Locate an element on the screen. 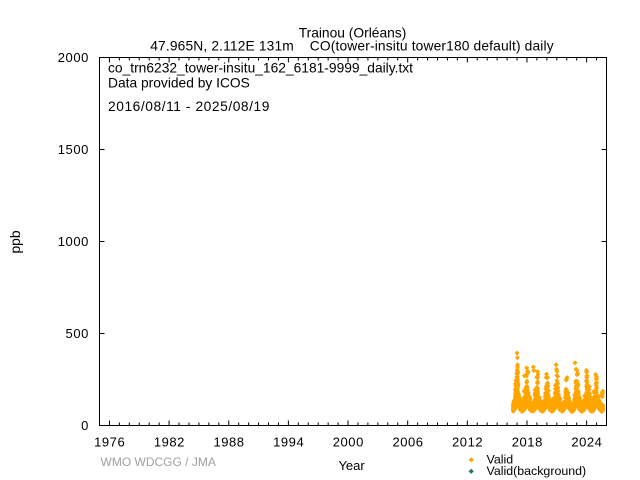  svg-text: 500 is located at coordinates (77, 333).